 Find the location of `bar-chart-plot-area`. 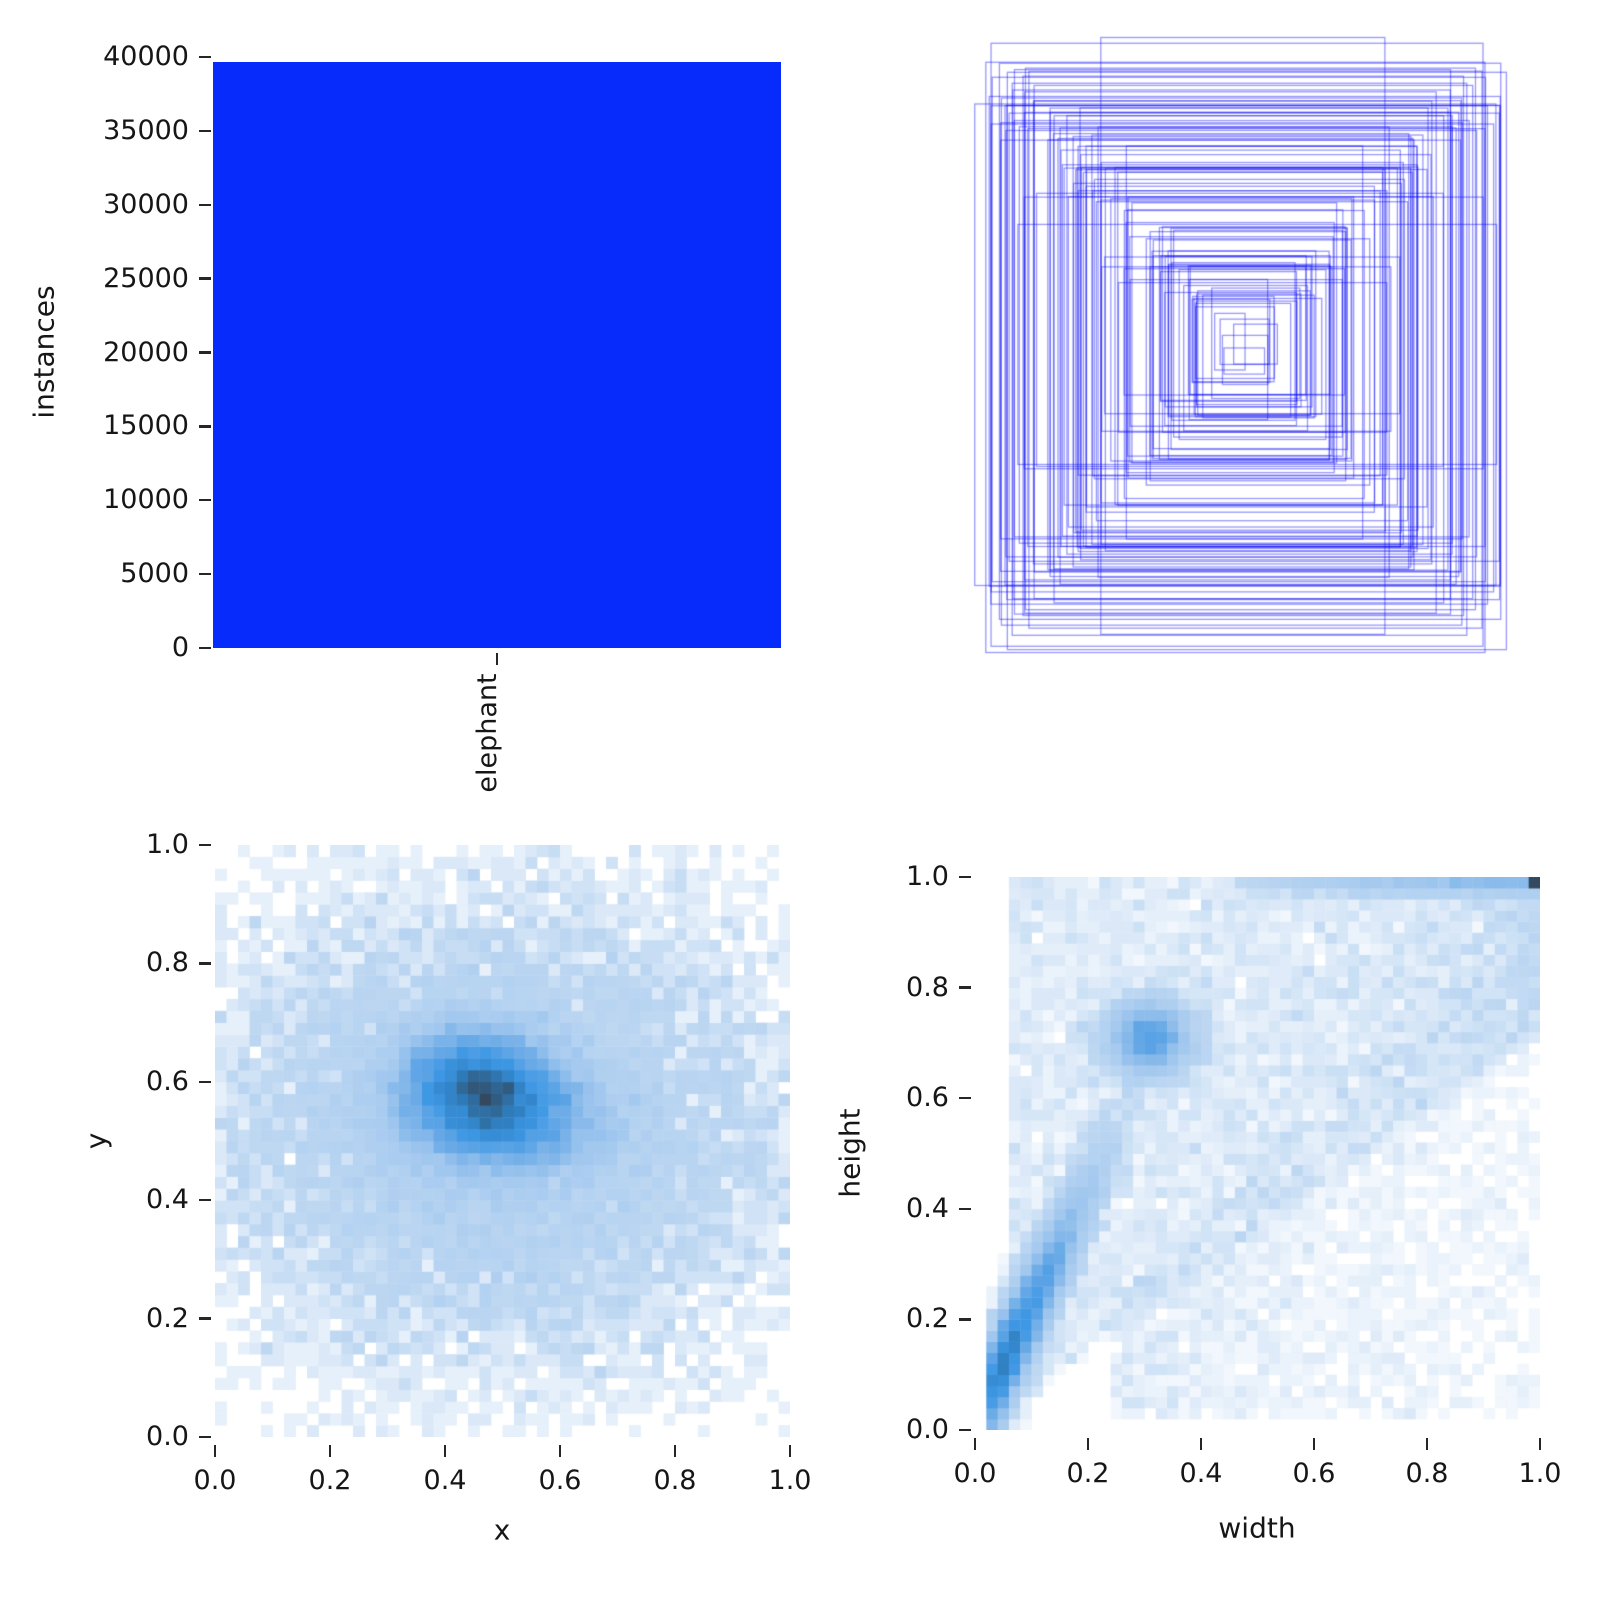

bar-chart-plot-area is located at coordinates (497, 352).